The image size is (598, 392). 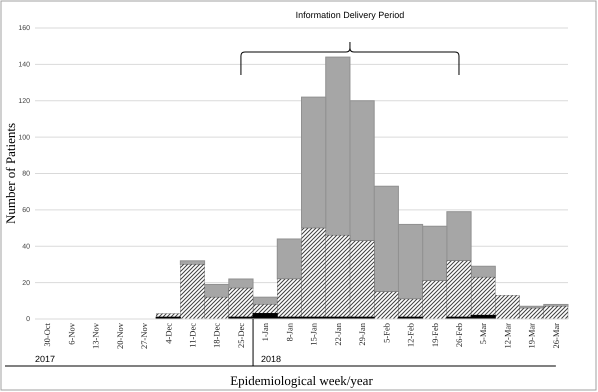 I want to click on x-tick-label: 12-Feb, so click(x=411, y=335).